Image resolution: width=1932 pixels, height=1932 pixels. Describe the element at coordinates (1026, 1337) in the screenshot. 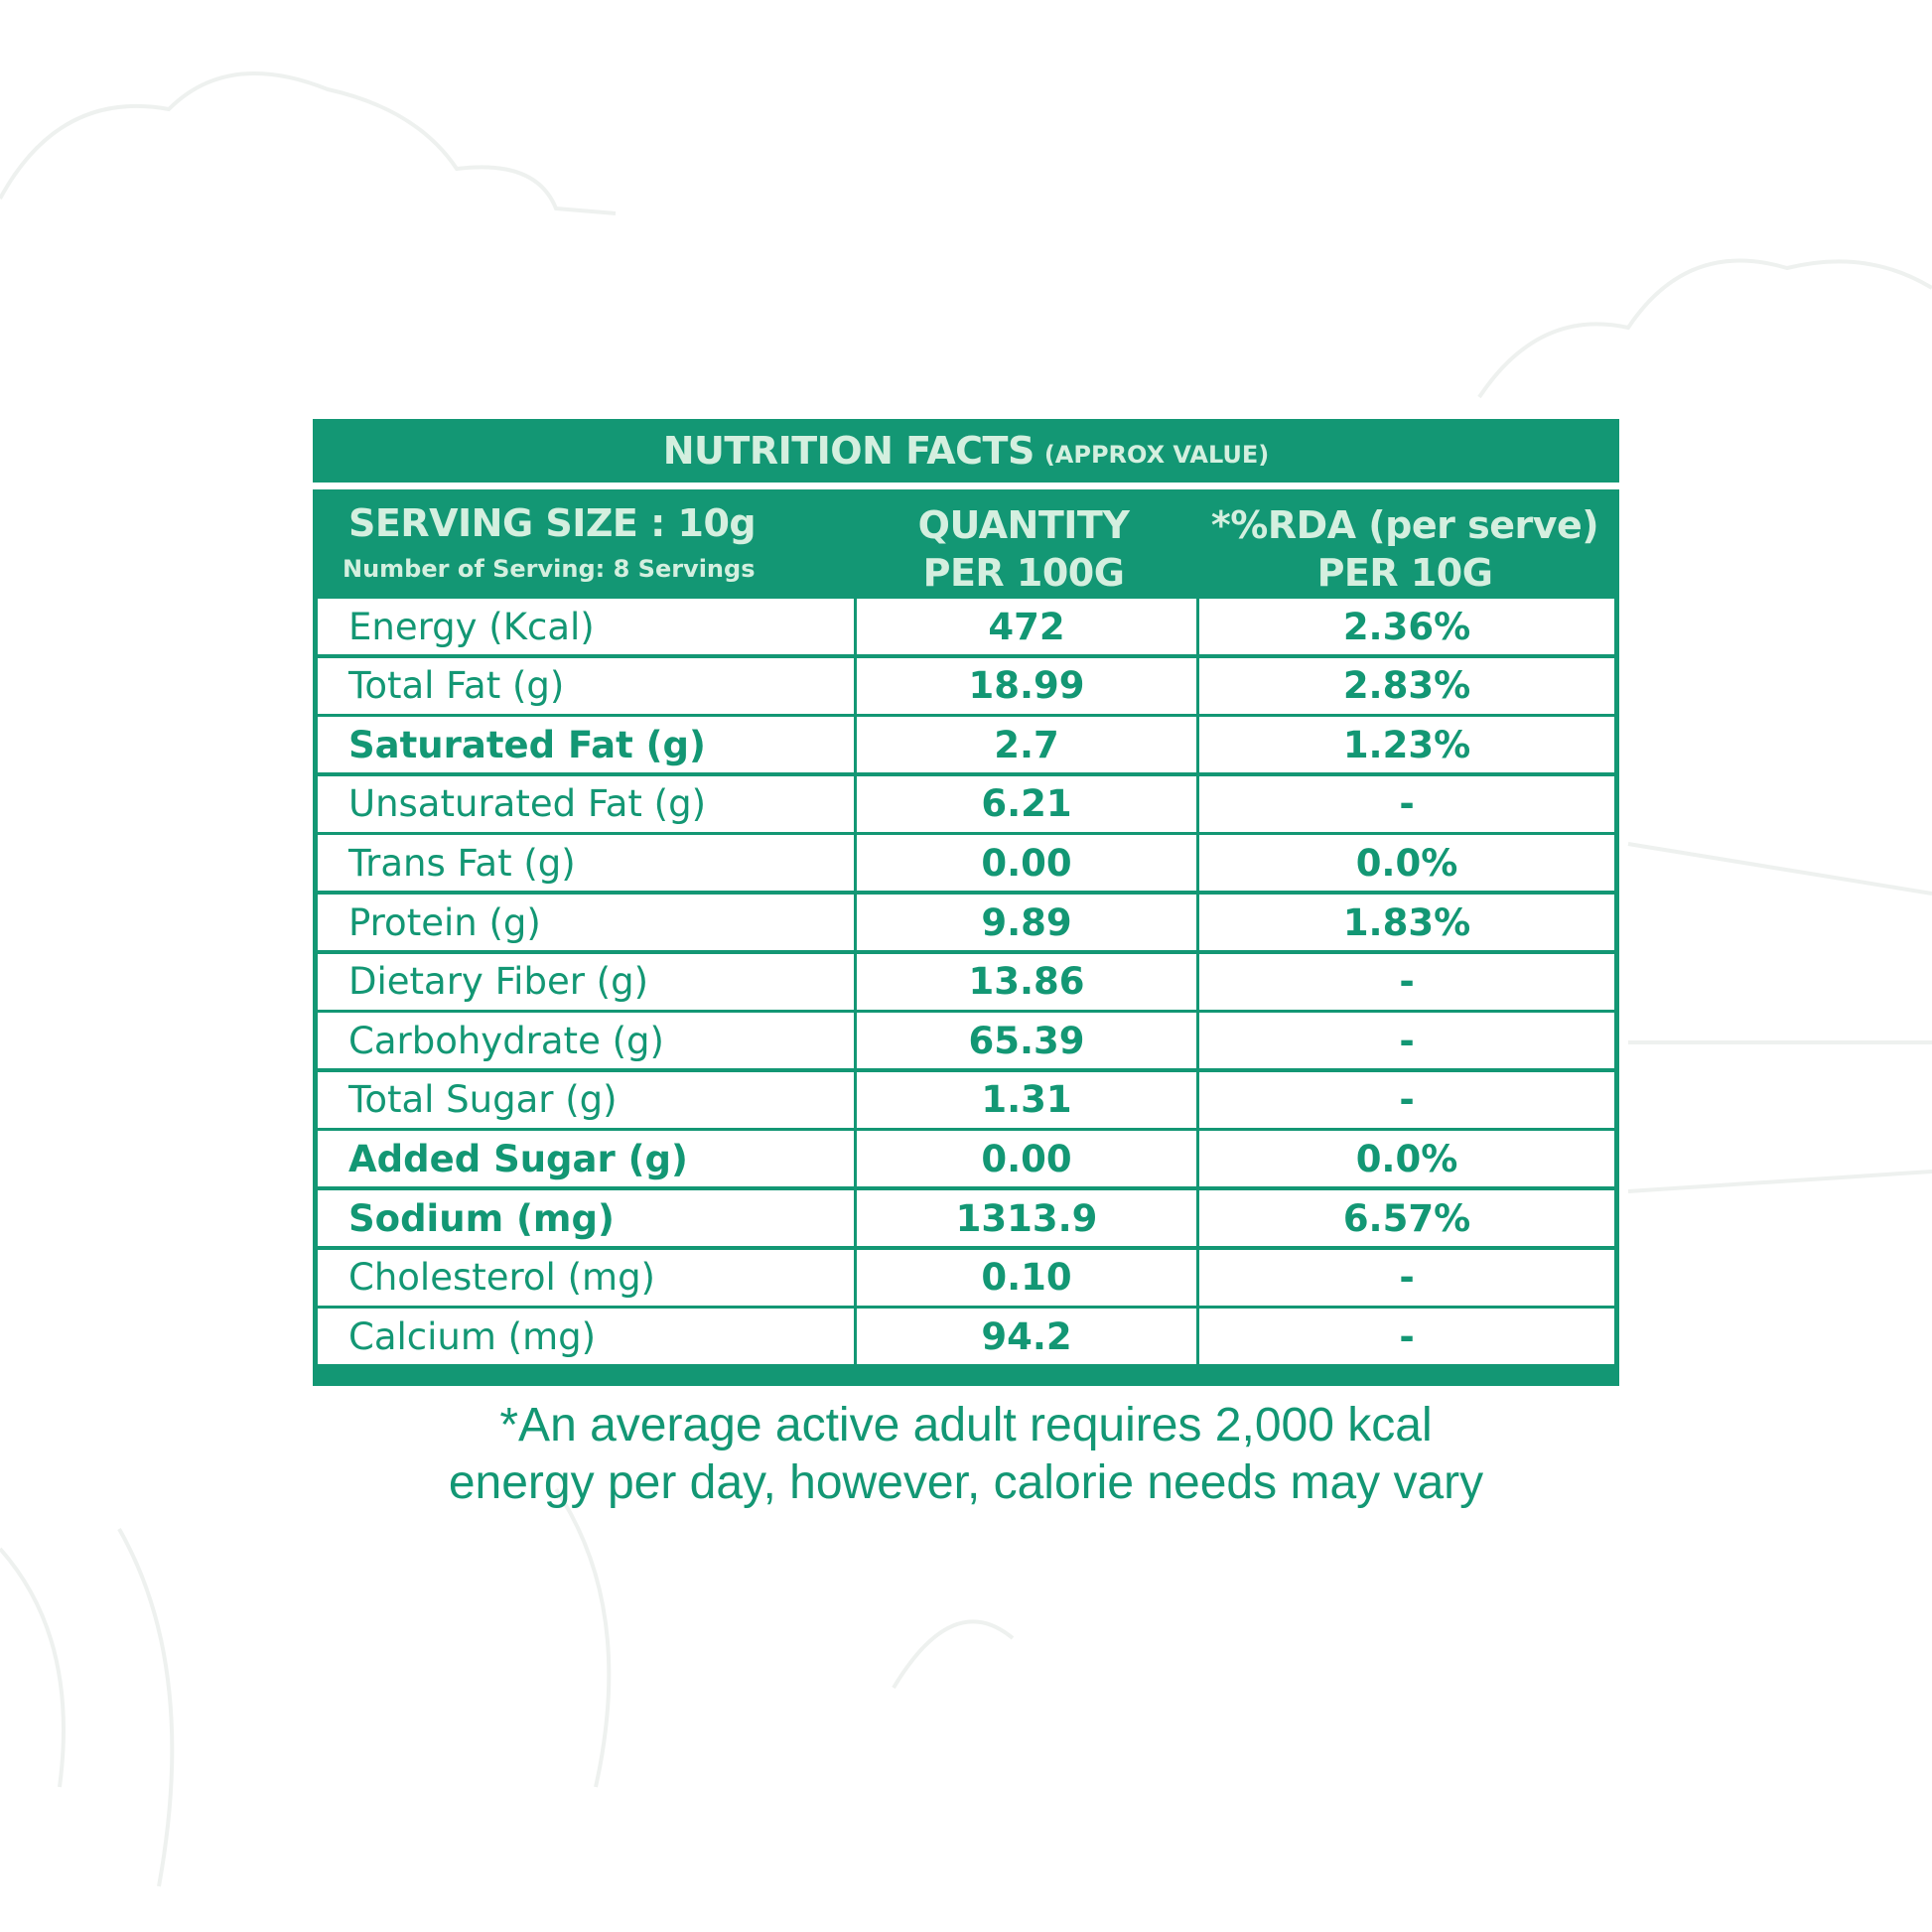

I see `quantity-value: 94.2` at that location.